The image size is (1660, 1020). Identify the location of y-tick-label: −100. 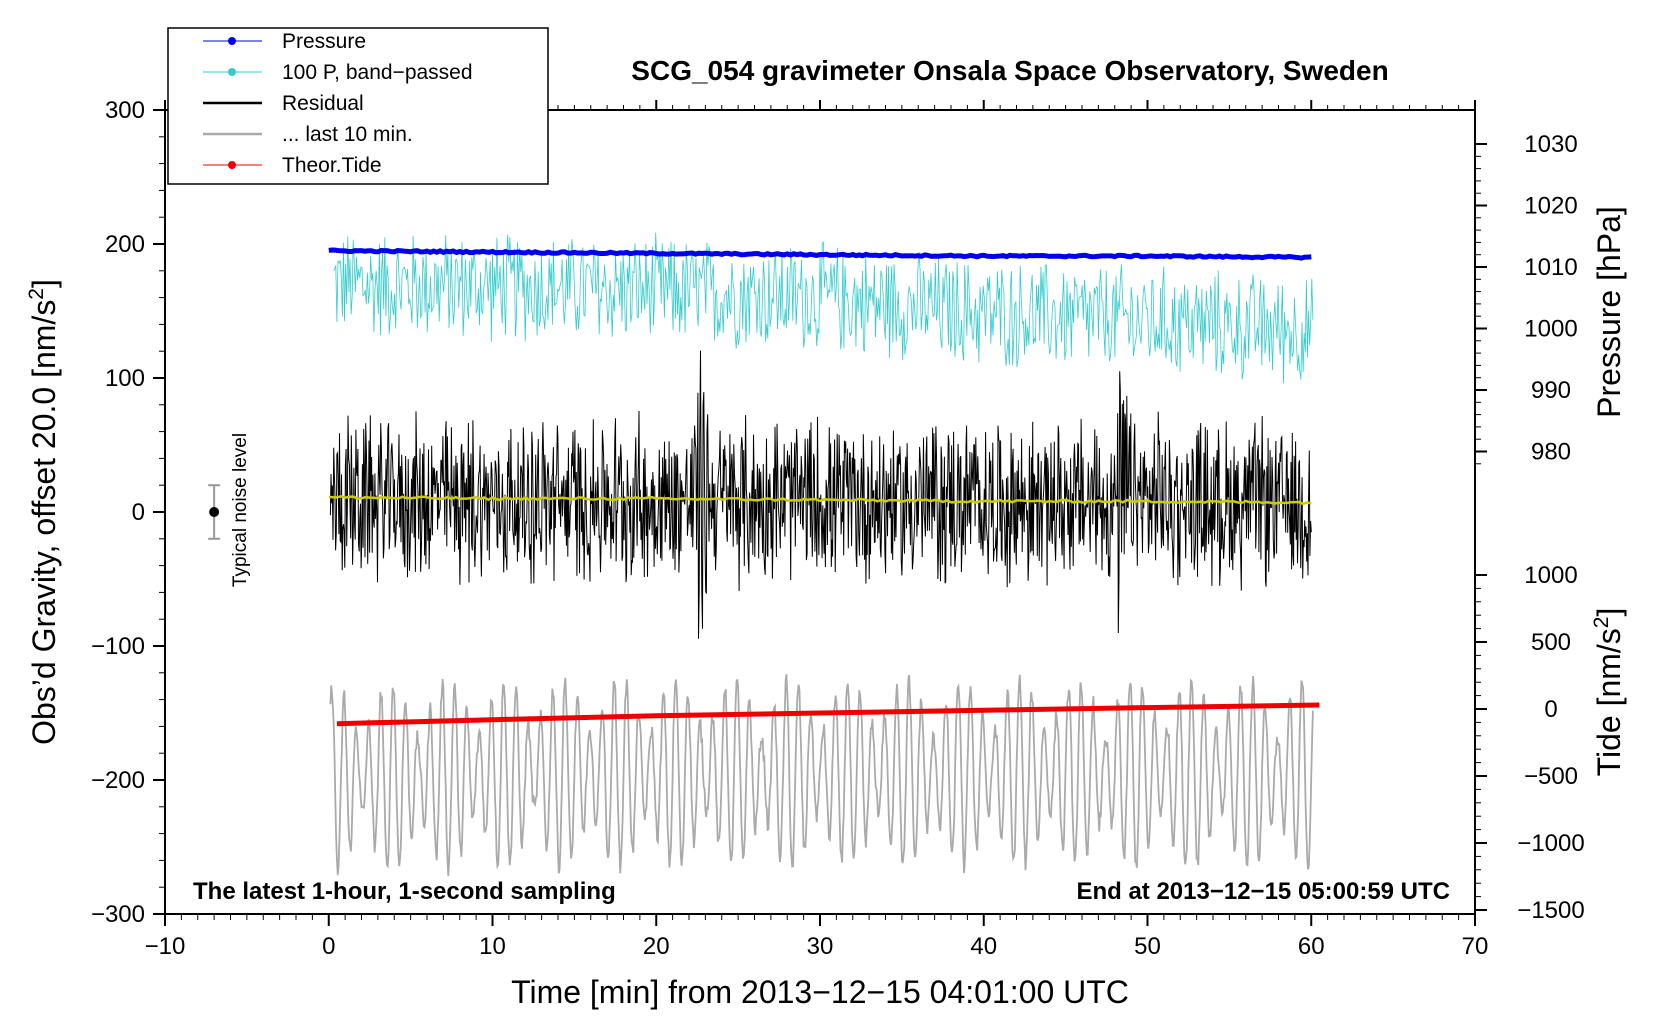
(118, 646).